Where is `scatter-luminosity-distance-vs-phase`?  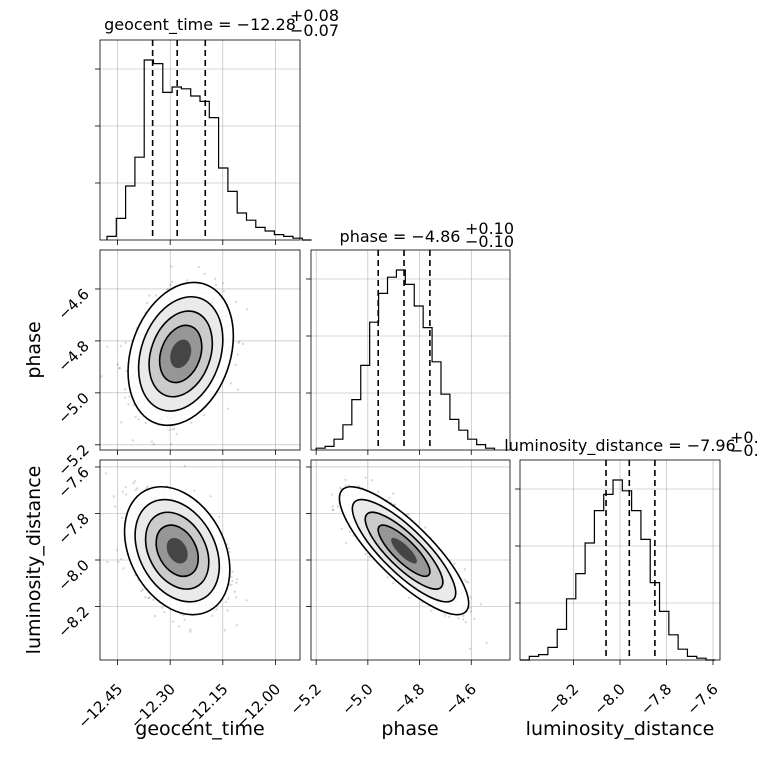 scatter-luminosity-distance-vs-phase is located at coordinates (409, 563).